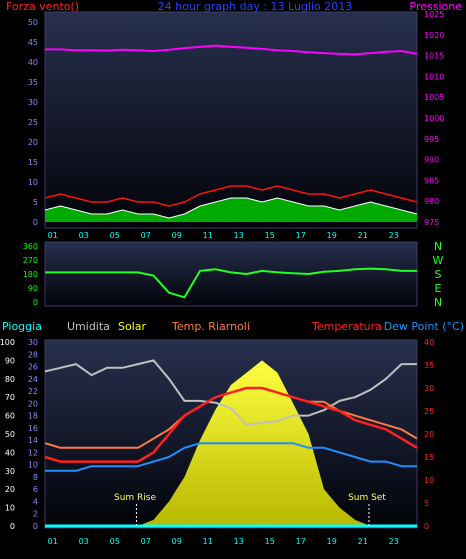  Describe the element at coordinates (33, 342) in the screenshot. I see `solar-tick: 30` at that location.